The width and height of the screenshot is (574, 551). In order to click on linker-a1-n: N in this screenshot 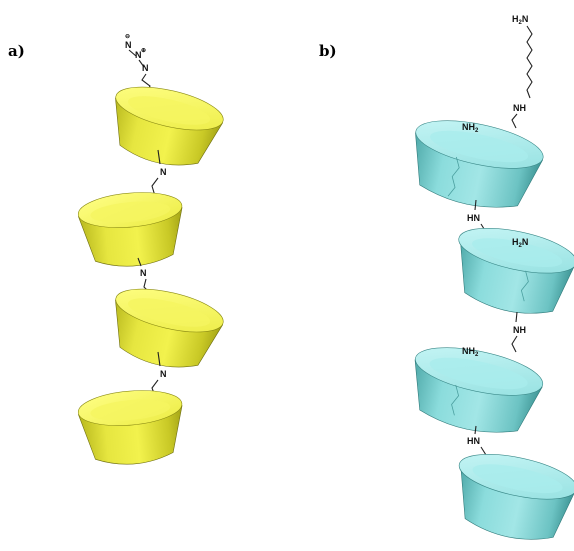, I will do `click(163, 172)`.